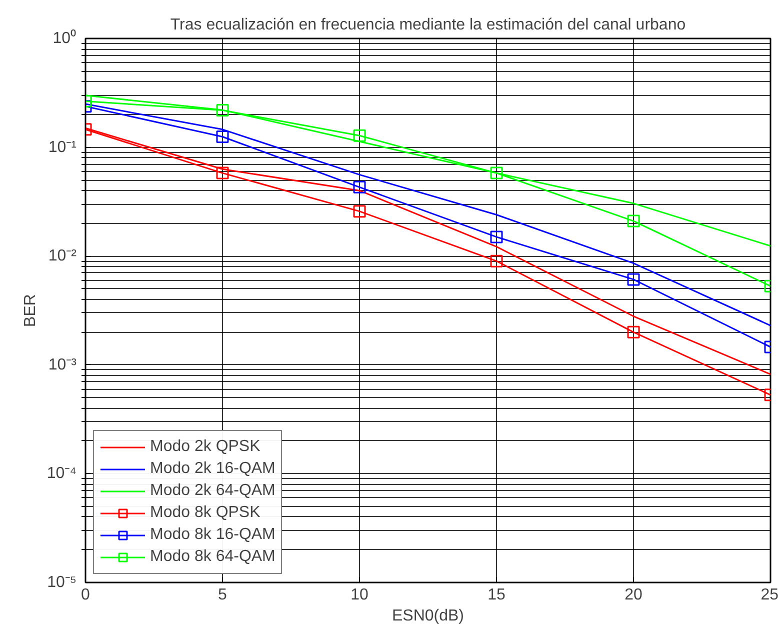  I want to click on y-tick-label: 10⁻¹, so click(62, 147).